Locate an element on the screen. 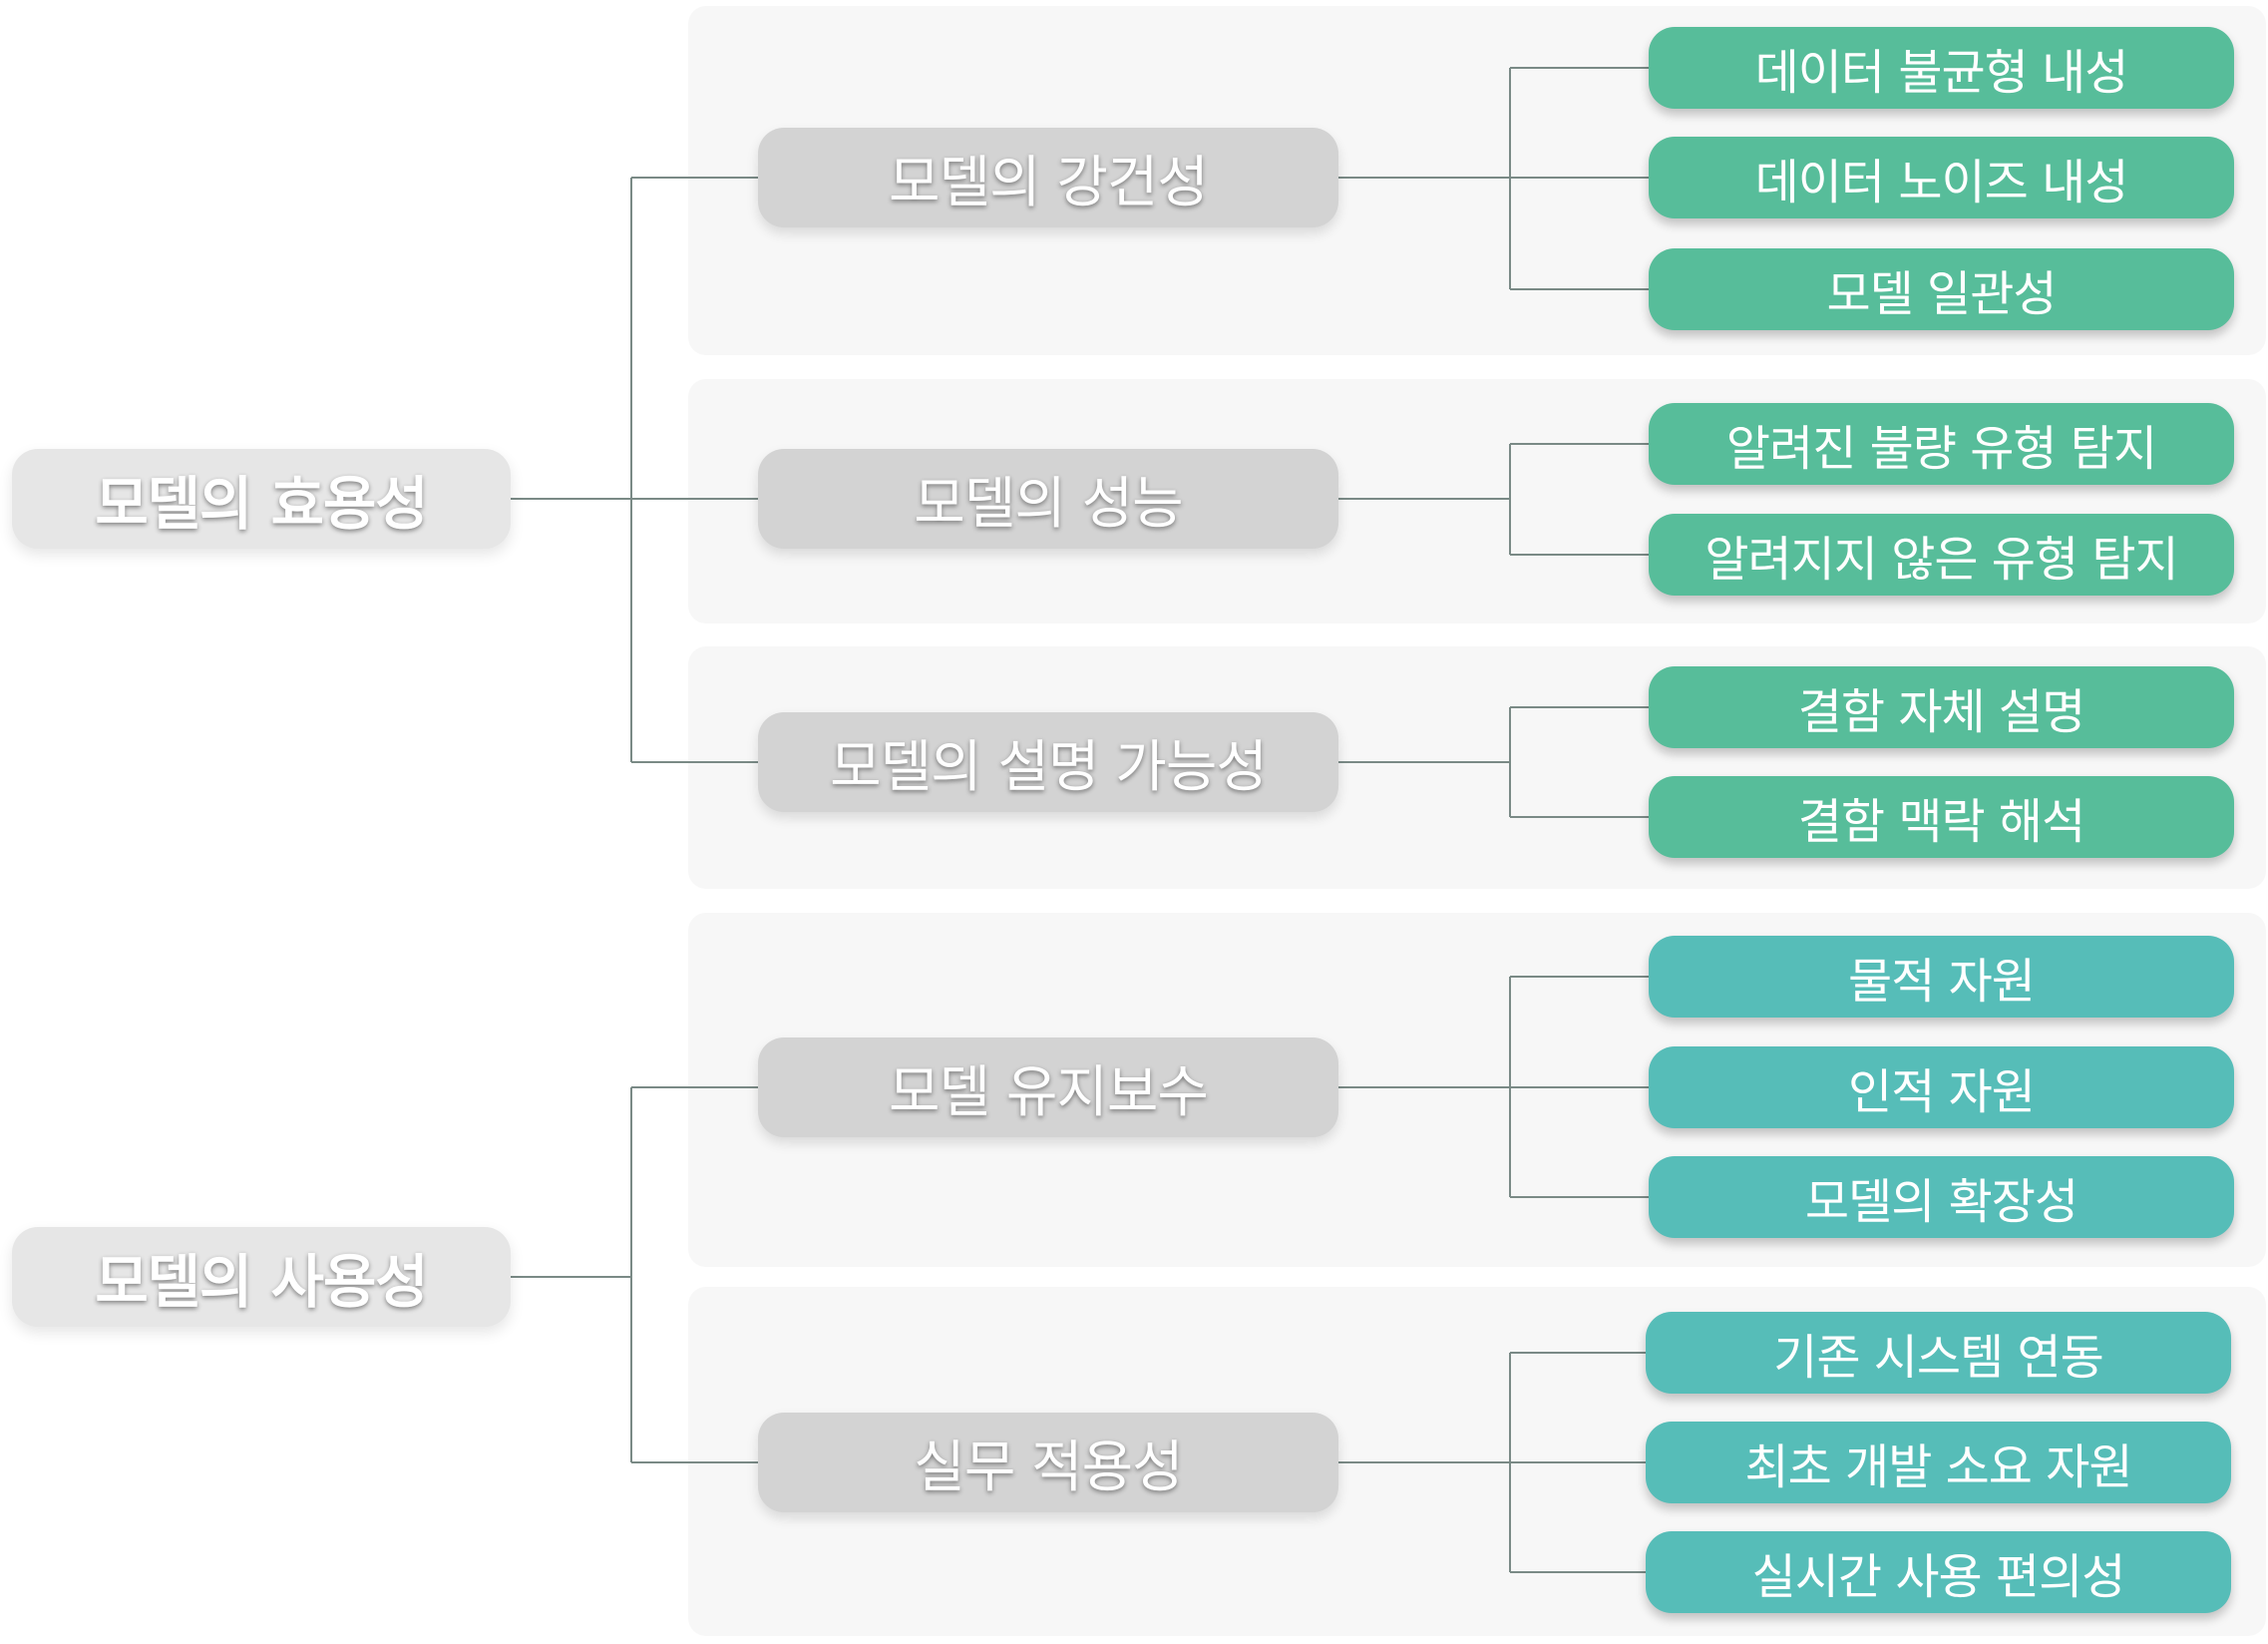 The height and width of the screenshot is (1644, 2268). leaf-node: 모델의 확장성 is located at coordinates (1941, 1197).